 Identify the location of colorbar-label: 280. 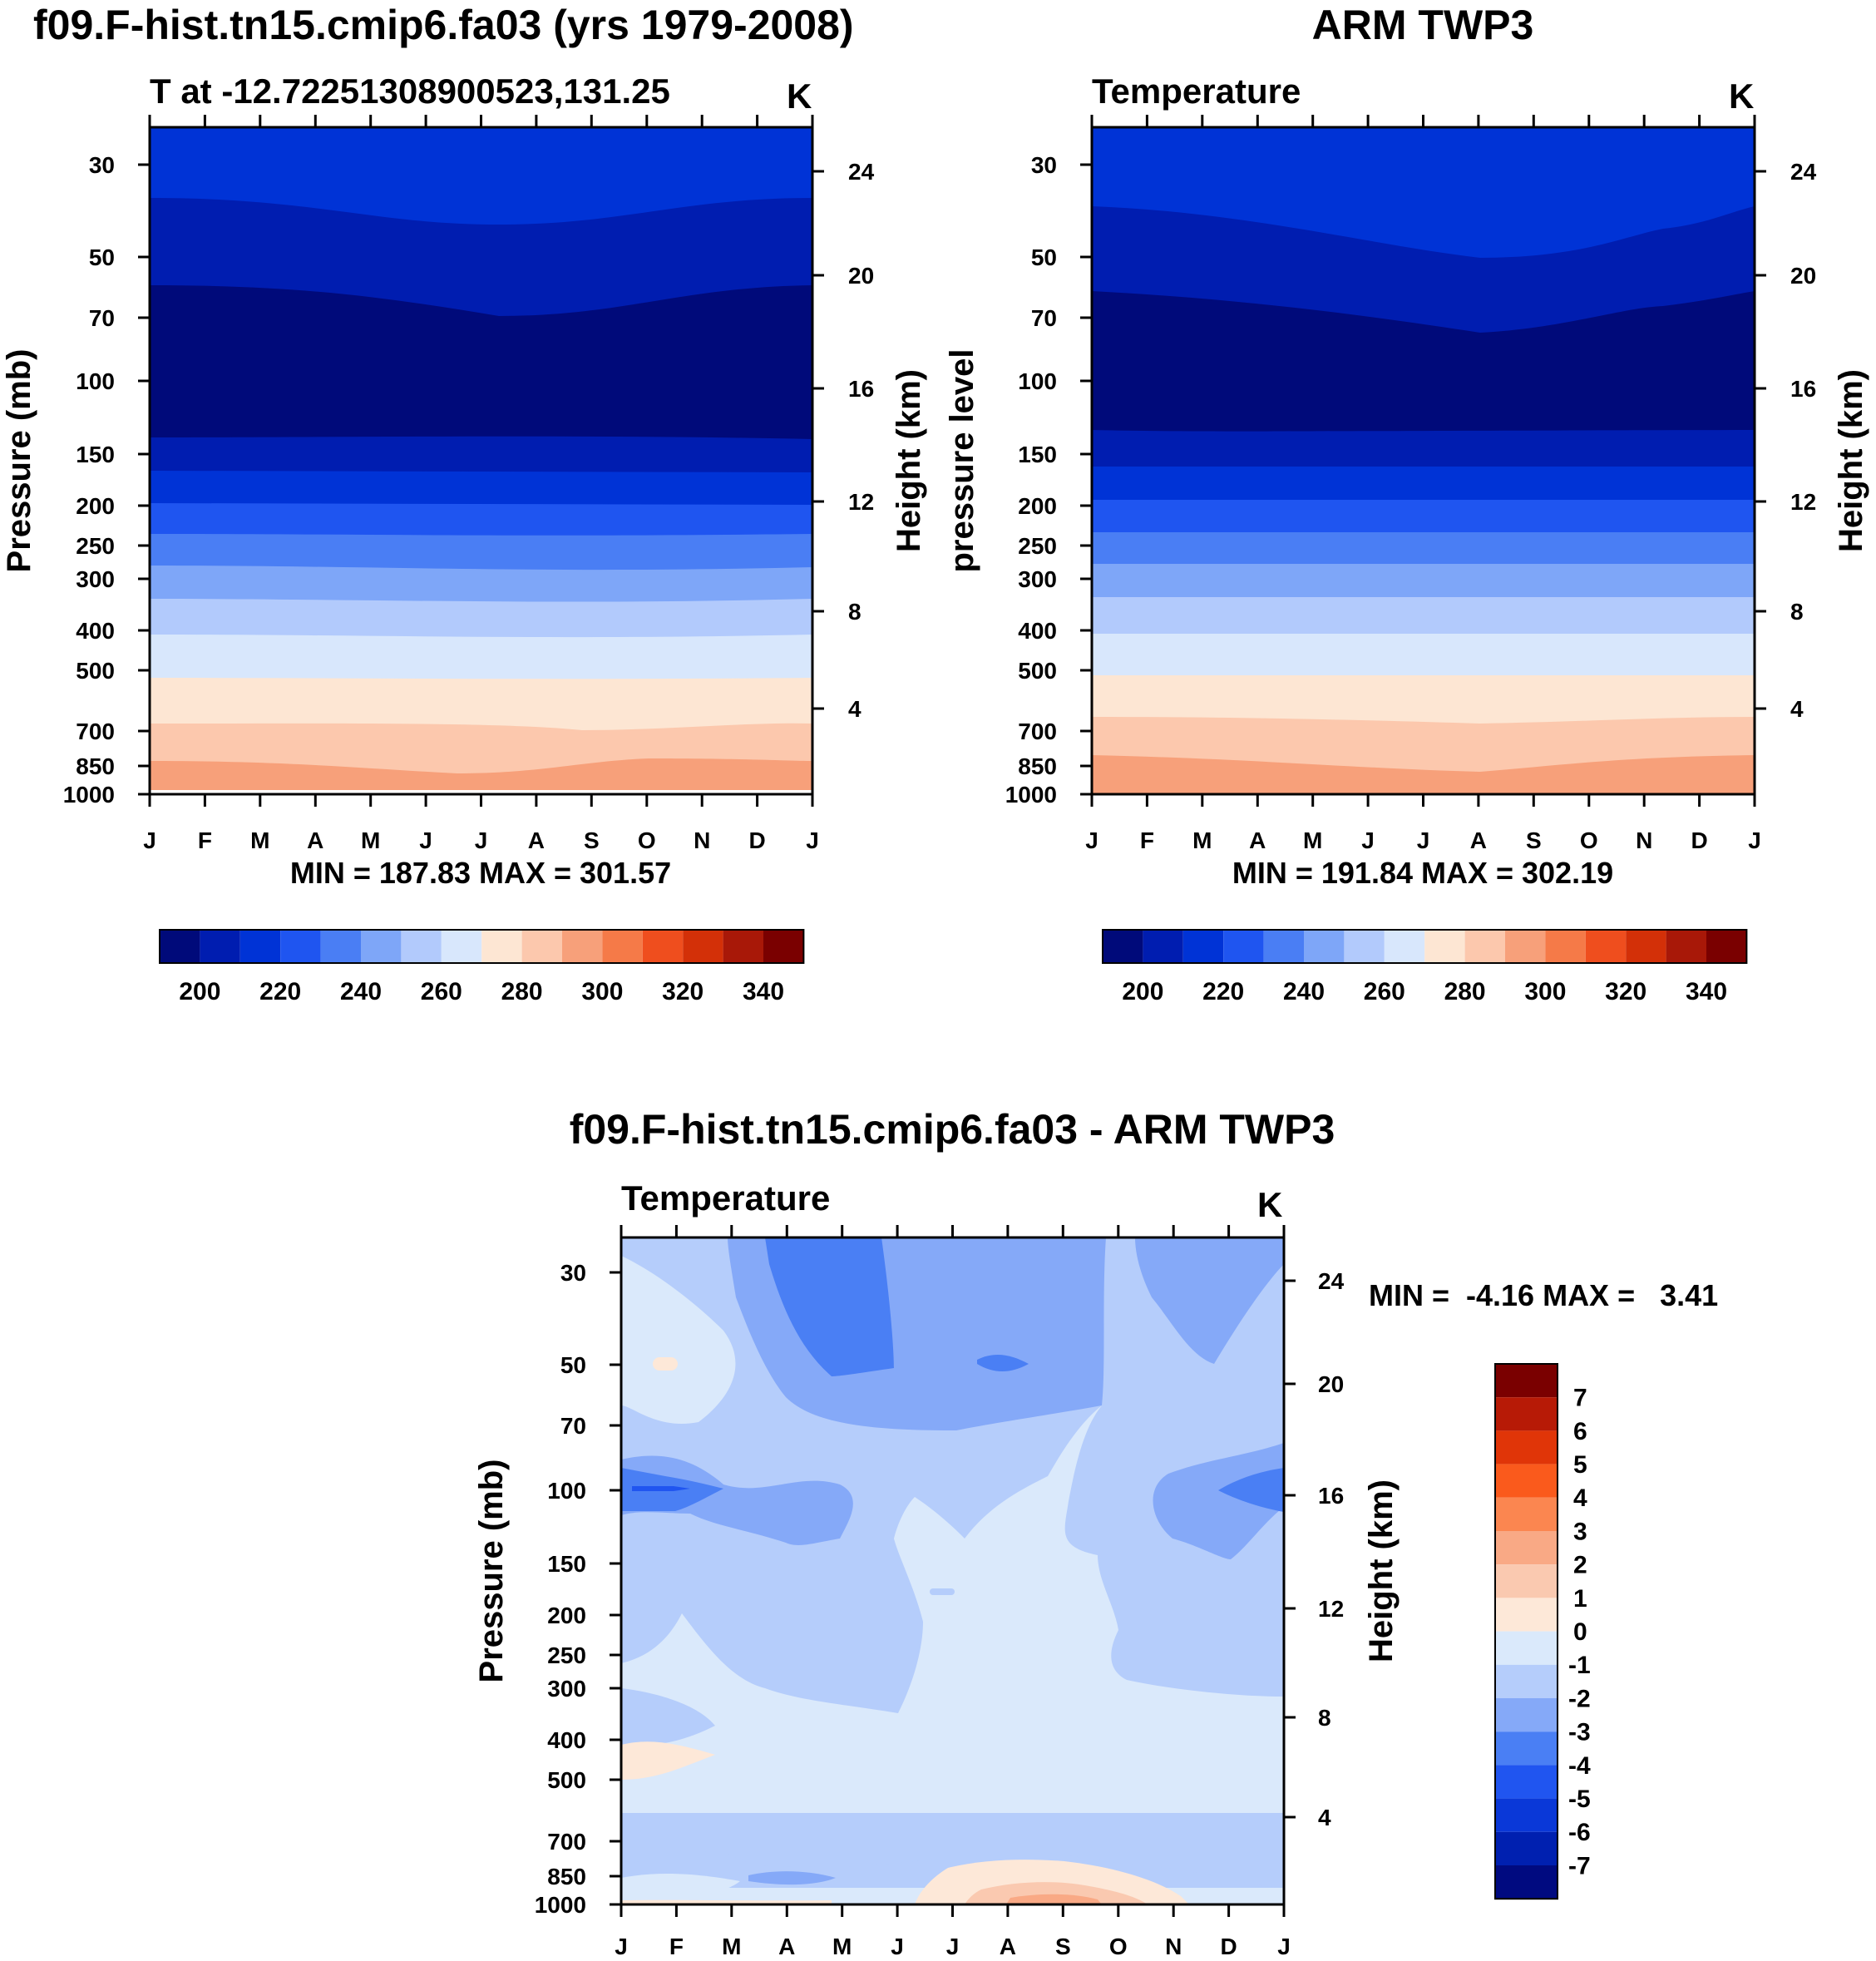
(522, 991).